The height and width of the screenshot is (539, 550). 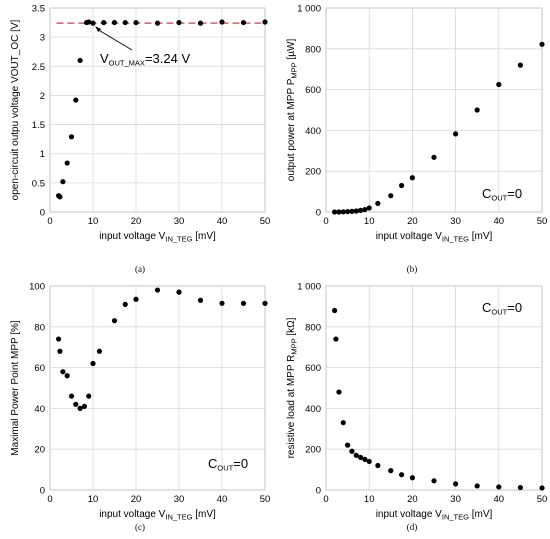 I want to click on y-tick-label: 20, so click(x=39, y=450).